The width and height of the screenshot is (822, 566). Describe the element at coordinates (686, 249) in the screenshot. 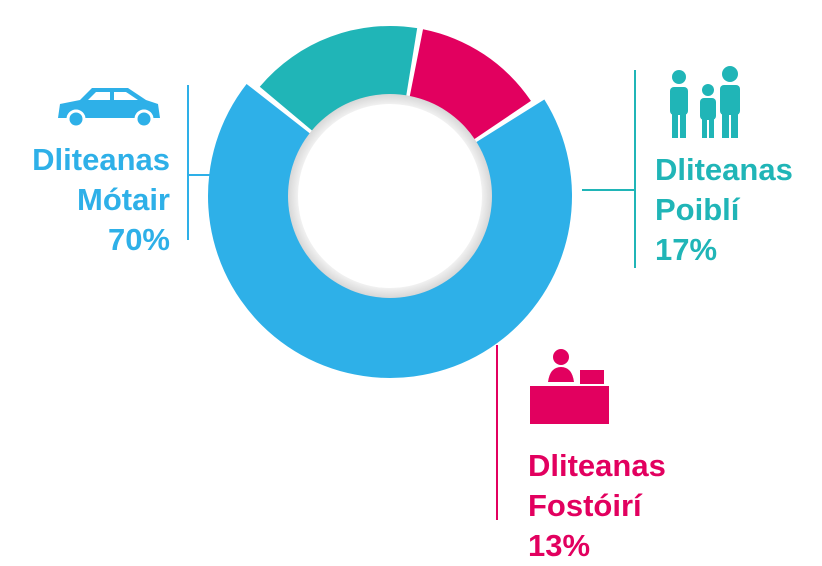

I see `value-label: 17%` at that location.